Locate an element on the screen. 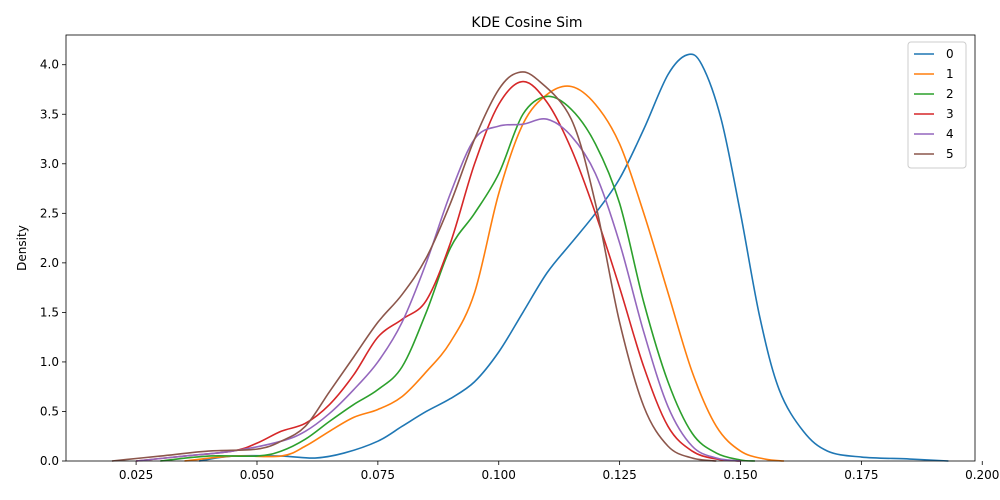 This screenshot has height=500, width=1000. legend: 0 1 2 3 4 5 is located at coordinates (937, 105).